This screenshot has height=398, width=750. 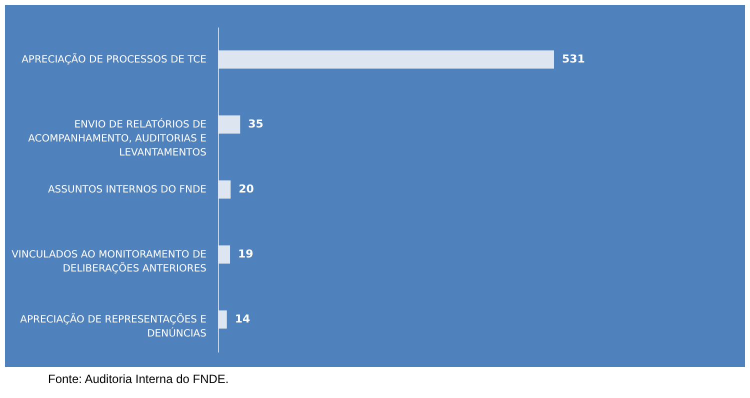 I want to click on y-tick-label: APRECIAÇÃO DE REPRESENTAÇÕES E DENÚNCIAS, so click(x=113, y=326).